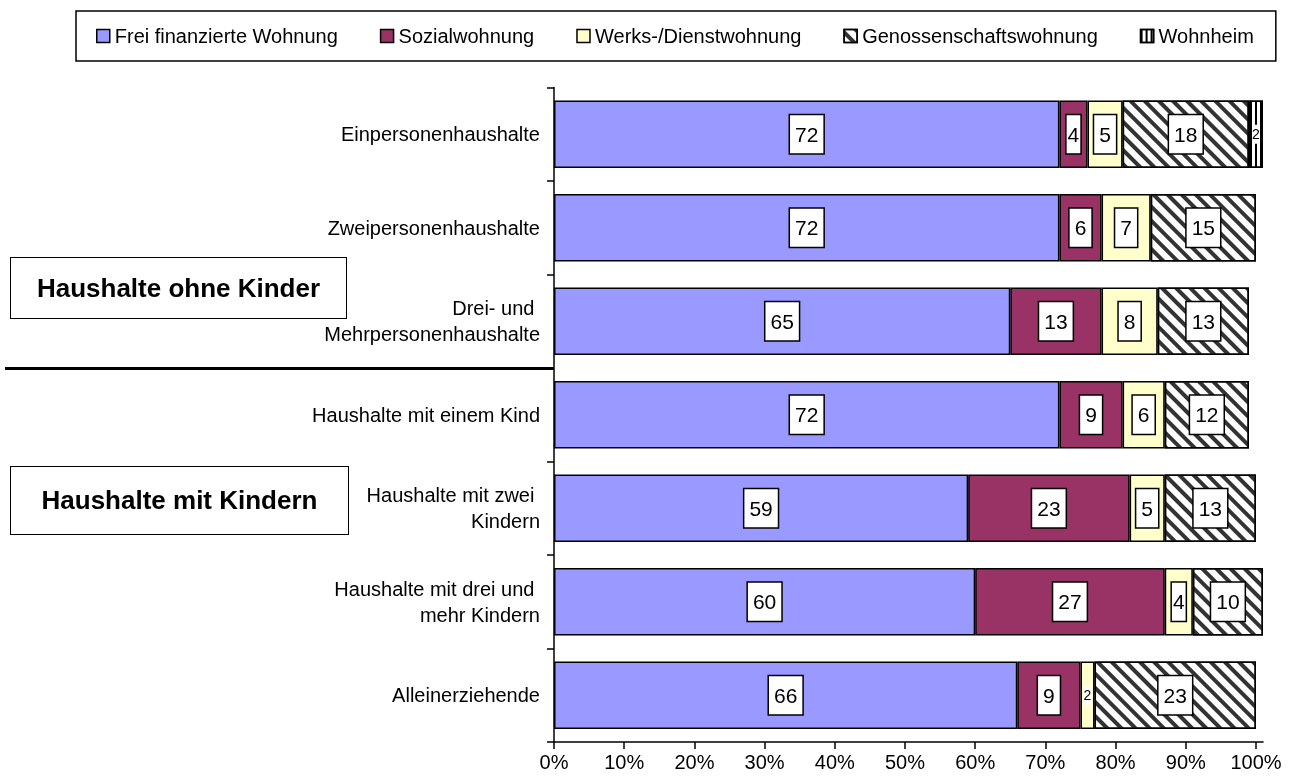 The image size is (1295, 784). What do you see at coordinates (1129, 321) in the screenshot?
I see `data-label: 8` at bounding box center [1129, 321].